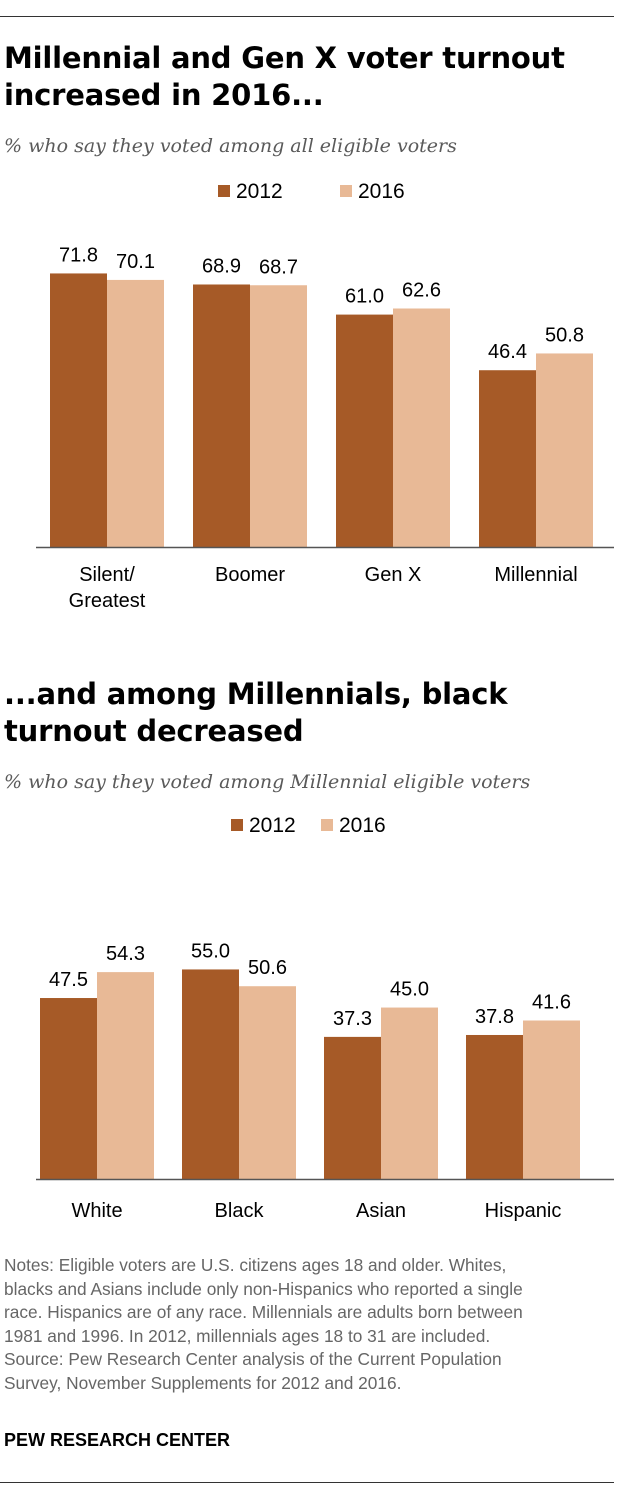 The height and width of the screenshot is (1502, 620). I want to click on value-label: 50.8, so click(564, 335).